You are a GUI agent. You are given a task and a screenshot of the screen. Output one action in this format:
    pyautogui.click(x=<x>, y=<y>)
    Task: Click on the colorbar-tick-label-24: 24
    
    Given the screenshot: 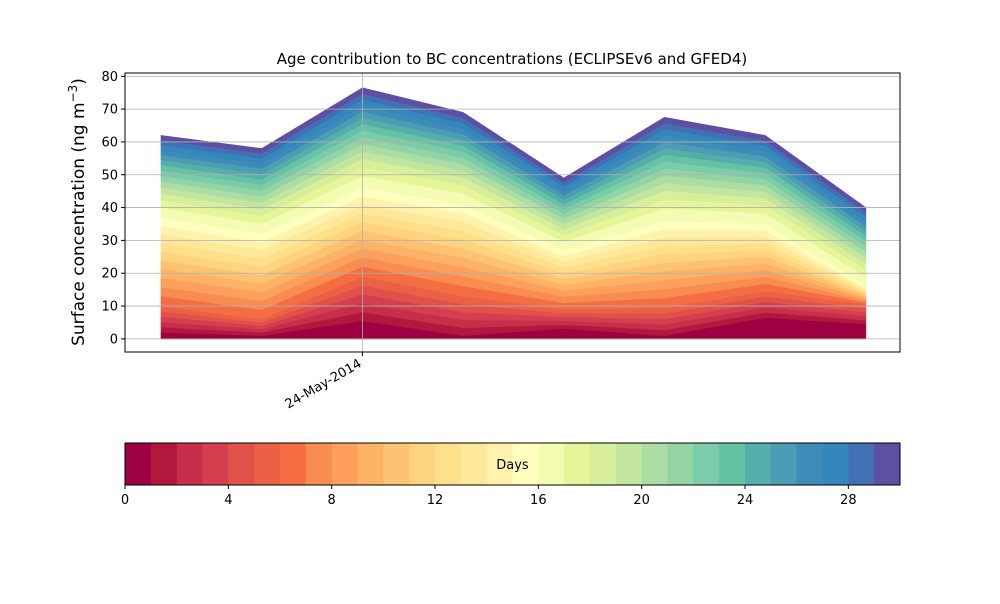 What is the action you would take?
    pyautogui.click(x=745, y=500)
    